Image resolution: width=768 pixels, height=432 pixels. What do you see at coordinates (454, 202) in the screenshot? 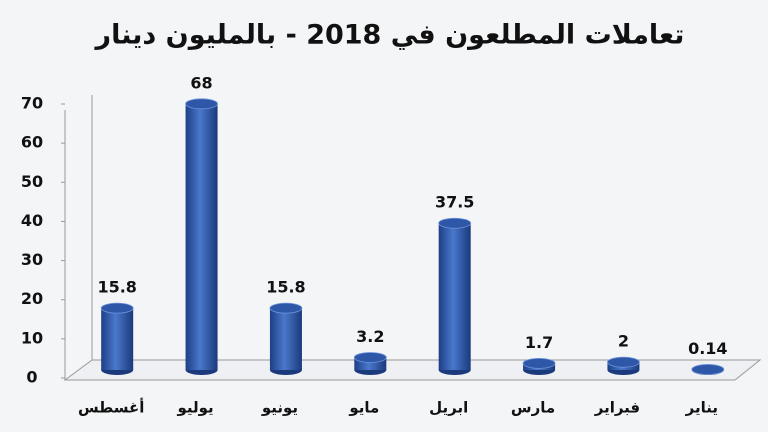
I see `value-label: 37.5` at bounding box center [454, 202].